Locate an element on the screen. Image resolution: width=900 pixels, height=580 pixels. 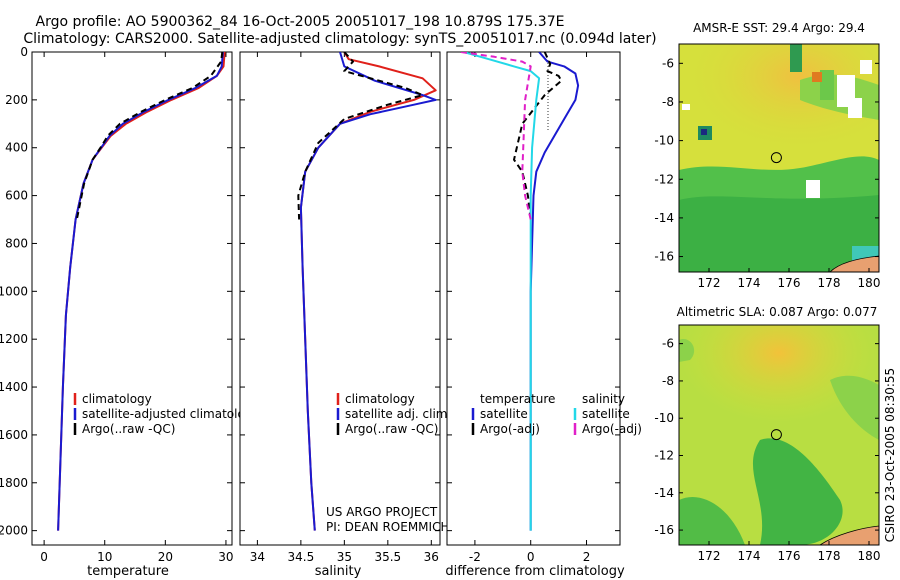
x-tick-label: -2 is located at coordinates (475, 557).